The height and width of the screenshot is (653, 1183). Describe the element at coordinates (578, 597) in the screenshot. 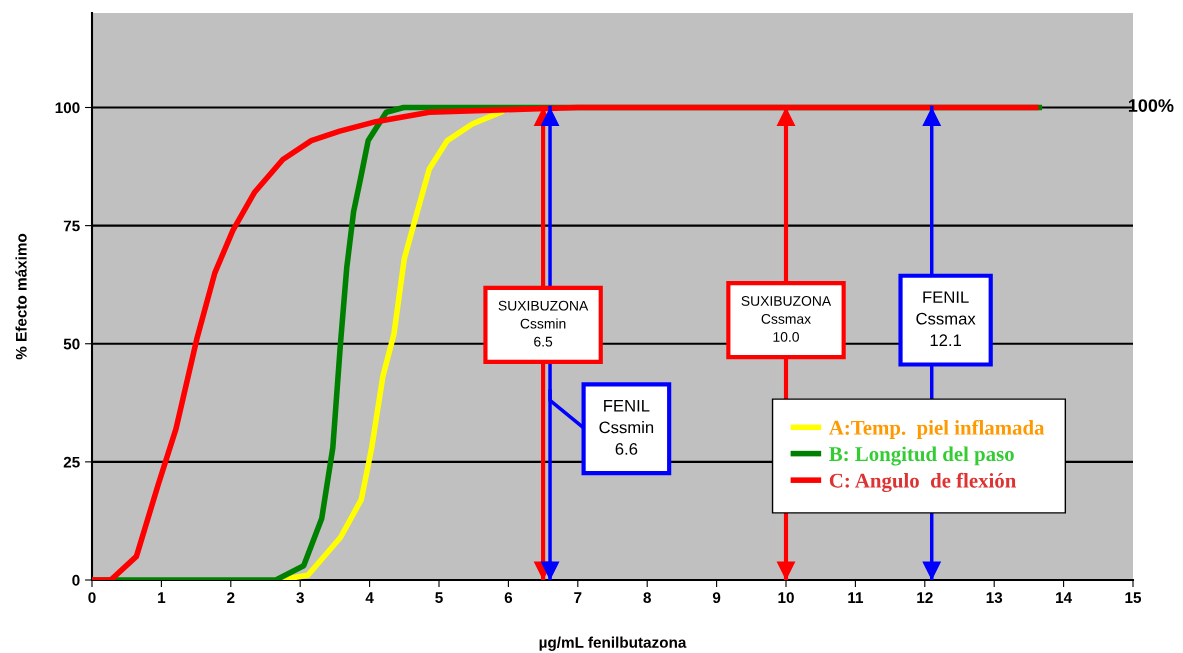

I see `x-tick-label: 7` at that location.